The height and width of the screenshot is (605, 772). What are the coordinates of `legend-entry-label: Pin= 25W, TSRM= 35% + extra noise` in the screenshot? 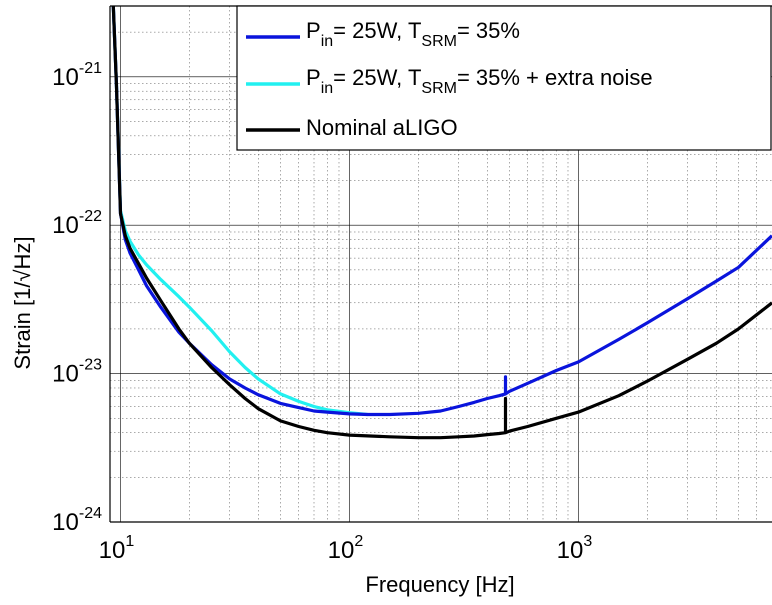 It's located at (479, 81).